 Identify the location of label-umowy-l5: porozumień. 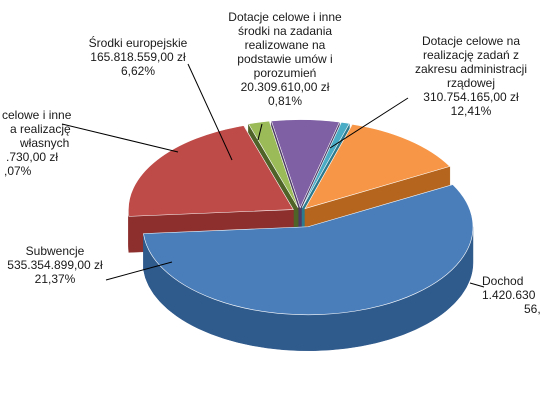
(285, 73).